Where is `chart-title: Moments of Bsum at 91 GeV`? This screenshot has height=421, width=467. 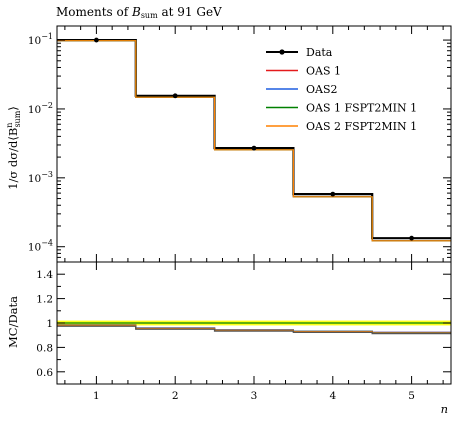 chart-title: Moments of Bsum at 91 GeV is located at coordinates (139, 12).